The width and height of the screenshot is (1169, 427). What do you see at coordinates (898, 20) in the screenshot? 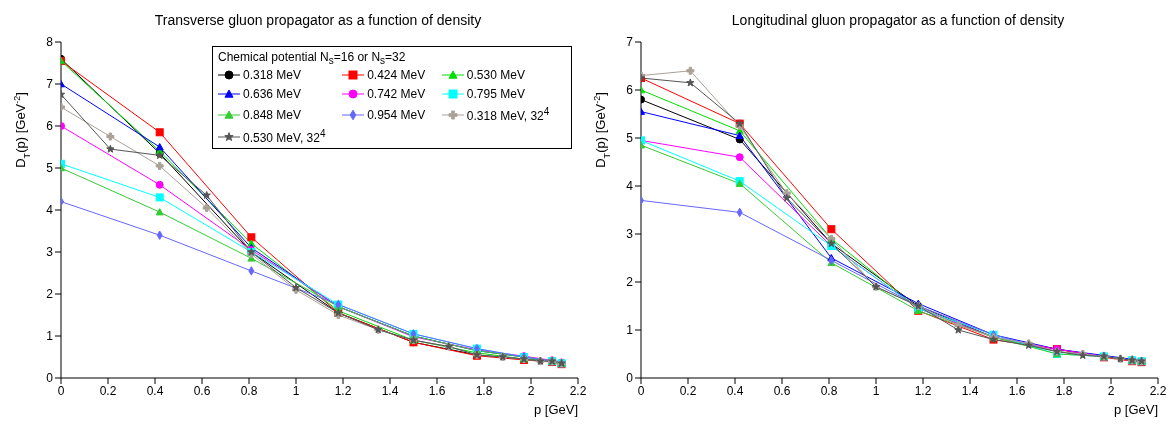
I see `chart-title: Longitudinal gluon propagator as a function of density` at bounding box center [898, 20].